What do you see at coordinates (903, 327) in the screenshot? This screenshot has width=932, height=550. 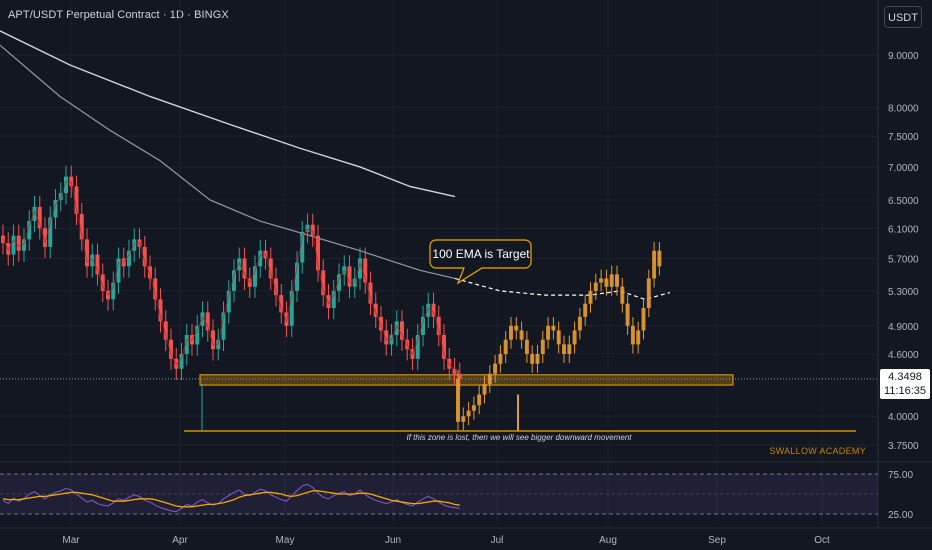 I see `y-tick-label: 4.9000` at bounding box center [903, 327].